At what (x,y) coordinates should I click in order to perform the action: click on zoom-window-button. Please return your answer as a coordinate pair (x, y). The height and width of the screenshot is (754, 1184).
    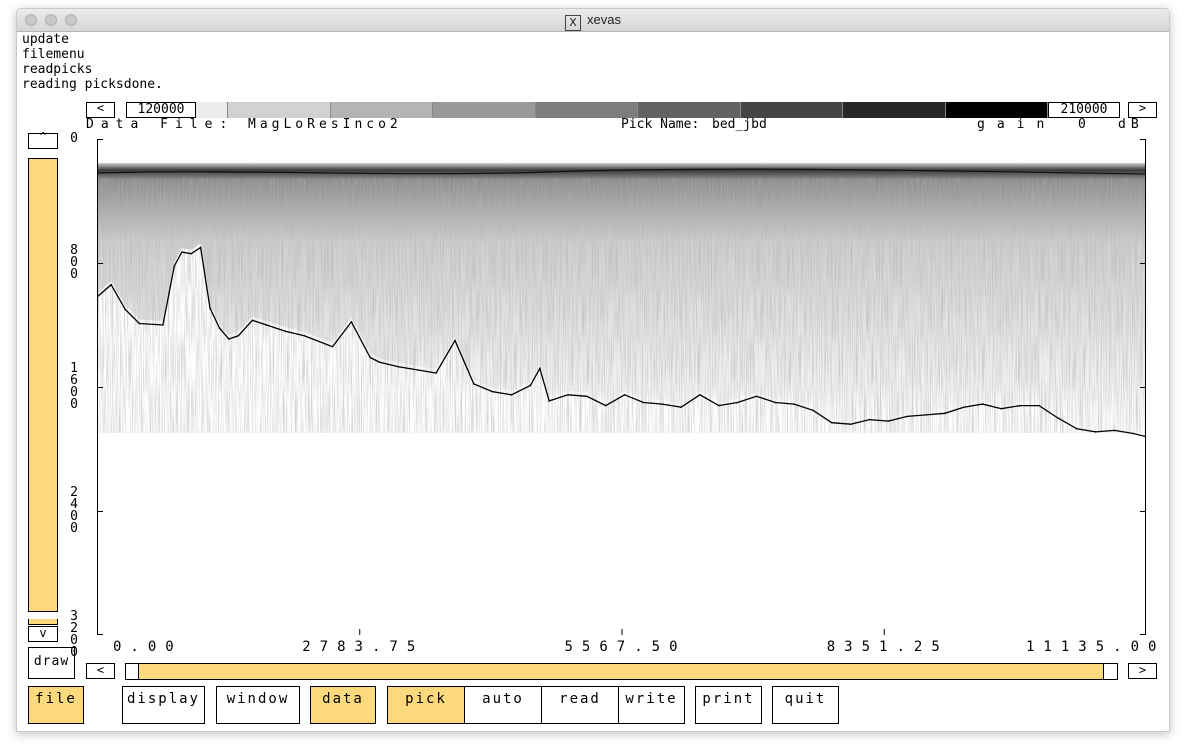
    Looking at the image, I should click on (71, 20).